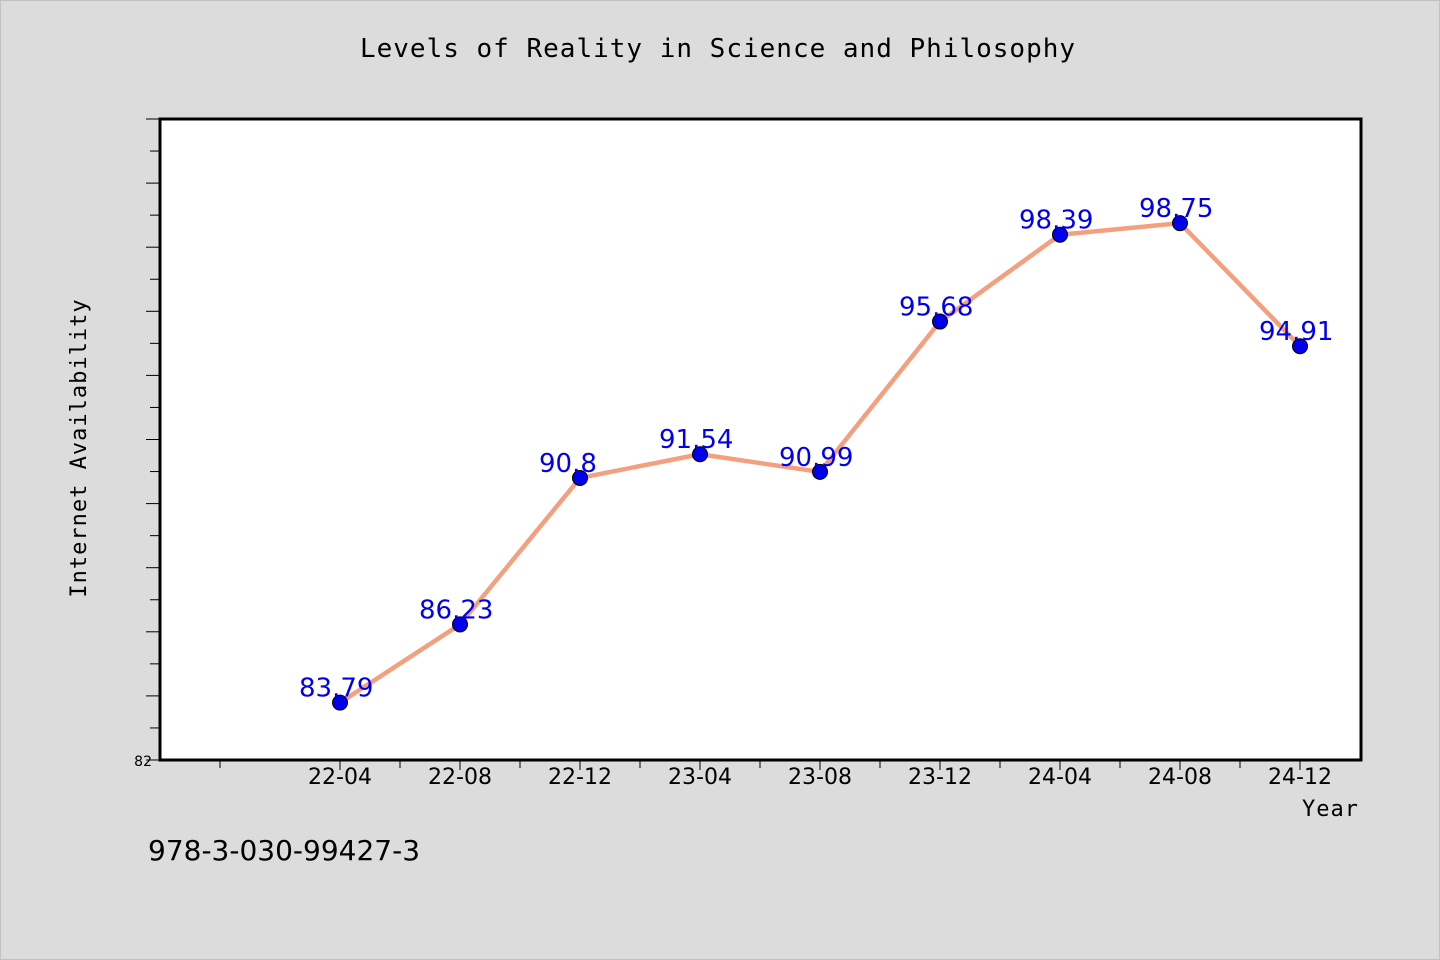  What do you see at coordinates (79, 447) in the screenshot?
I see `y-axis-label: Internet Availability` at bounding box center [79, 447].